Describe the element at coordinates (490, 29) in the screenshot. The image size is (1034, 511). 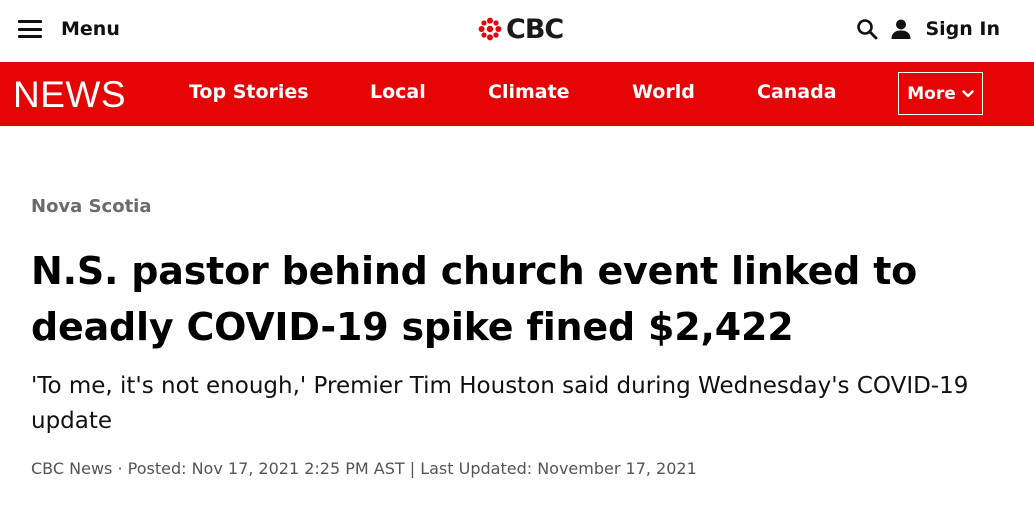
I see `cbc-gem-icon` at that location.